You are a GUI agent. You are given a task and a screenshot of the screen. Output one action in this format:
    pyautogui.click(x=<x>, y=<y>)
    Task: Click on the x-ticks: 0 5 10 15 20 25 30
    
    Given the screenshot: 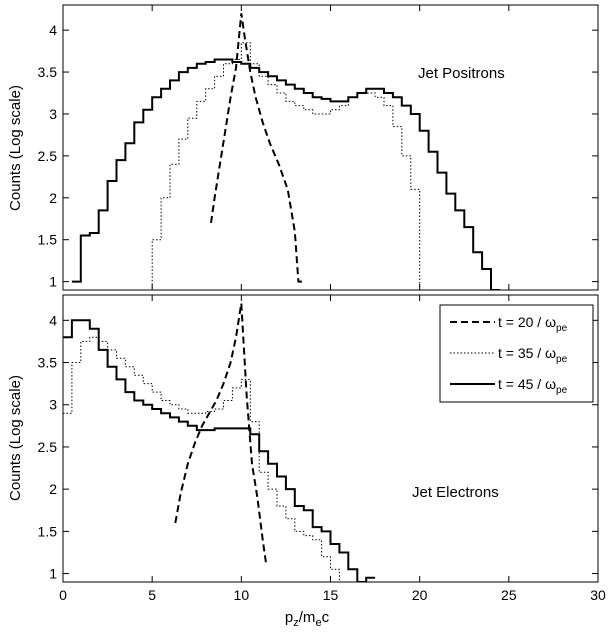 What is the action you would take?
    pyautogui.click(x=332, y=595)
    